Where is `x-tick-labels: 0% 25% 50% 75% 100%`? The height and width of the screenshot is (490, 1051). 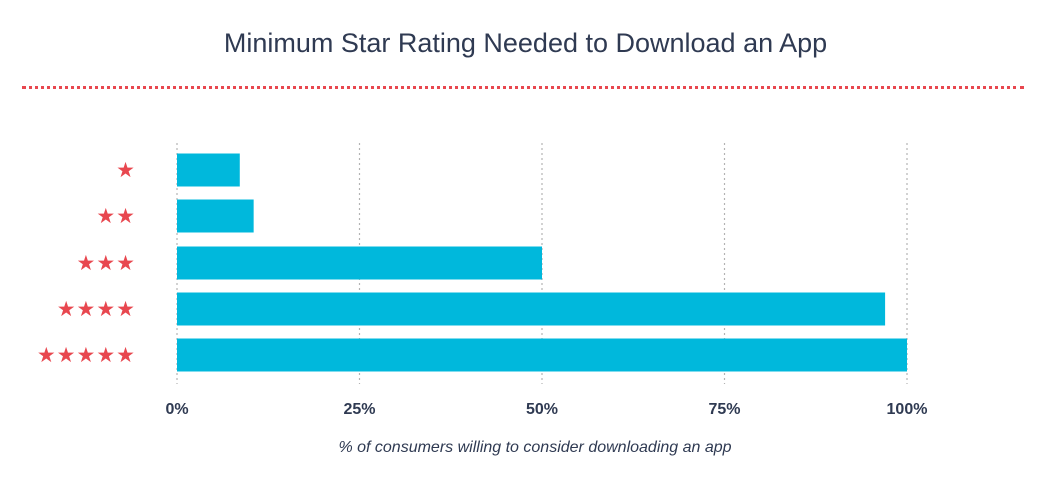
x-tick-labels: 0% 25% 50% 75% 100% is located at coordinates (546, 409).